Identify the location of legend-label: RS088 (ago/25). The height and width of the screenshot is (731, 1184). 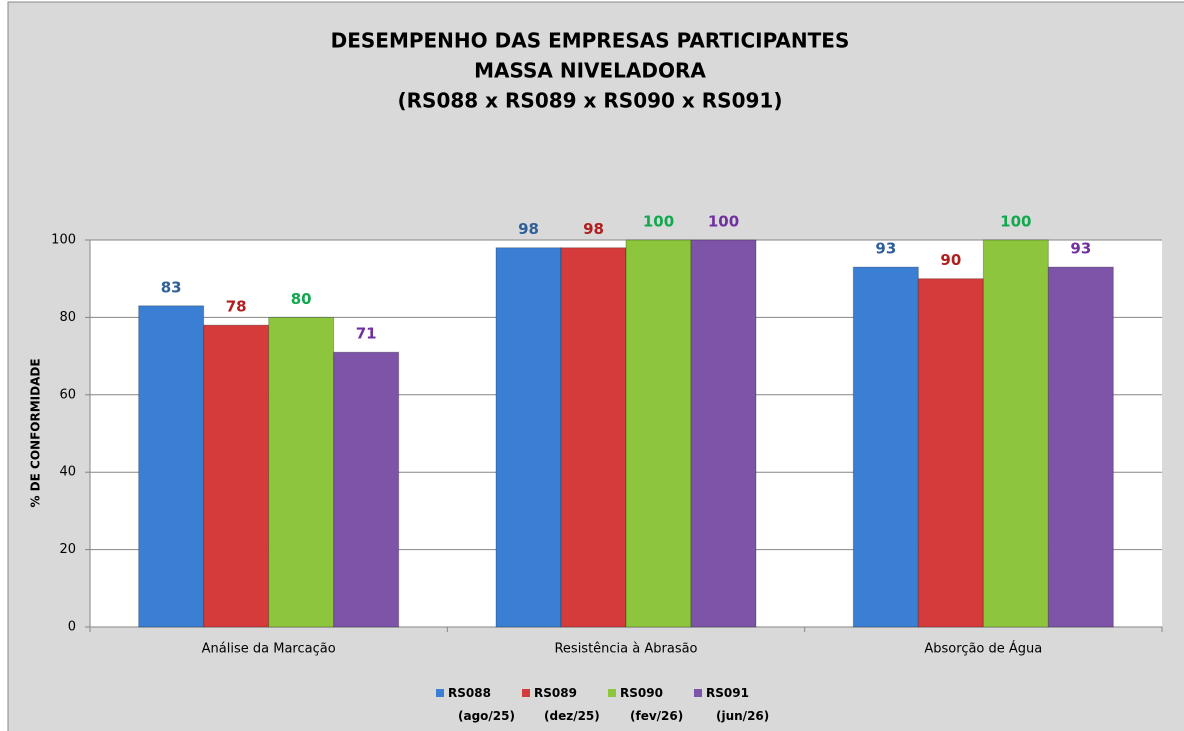
(481, 704).